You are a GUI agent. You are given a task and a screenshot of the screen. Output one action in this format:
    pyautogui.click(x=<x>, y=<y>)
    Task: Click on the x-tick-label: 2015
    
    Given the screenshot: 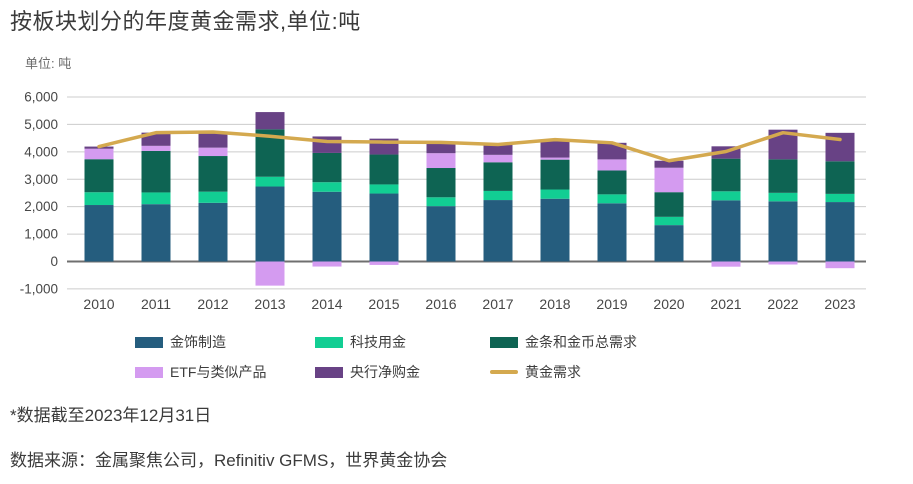 What is the action you would take?
    pyautogui.click(x=383, y=304)
    